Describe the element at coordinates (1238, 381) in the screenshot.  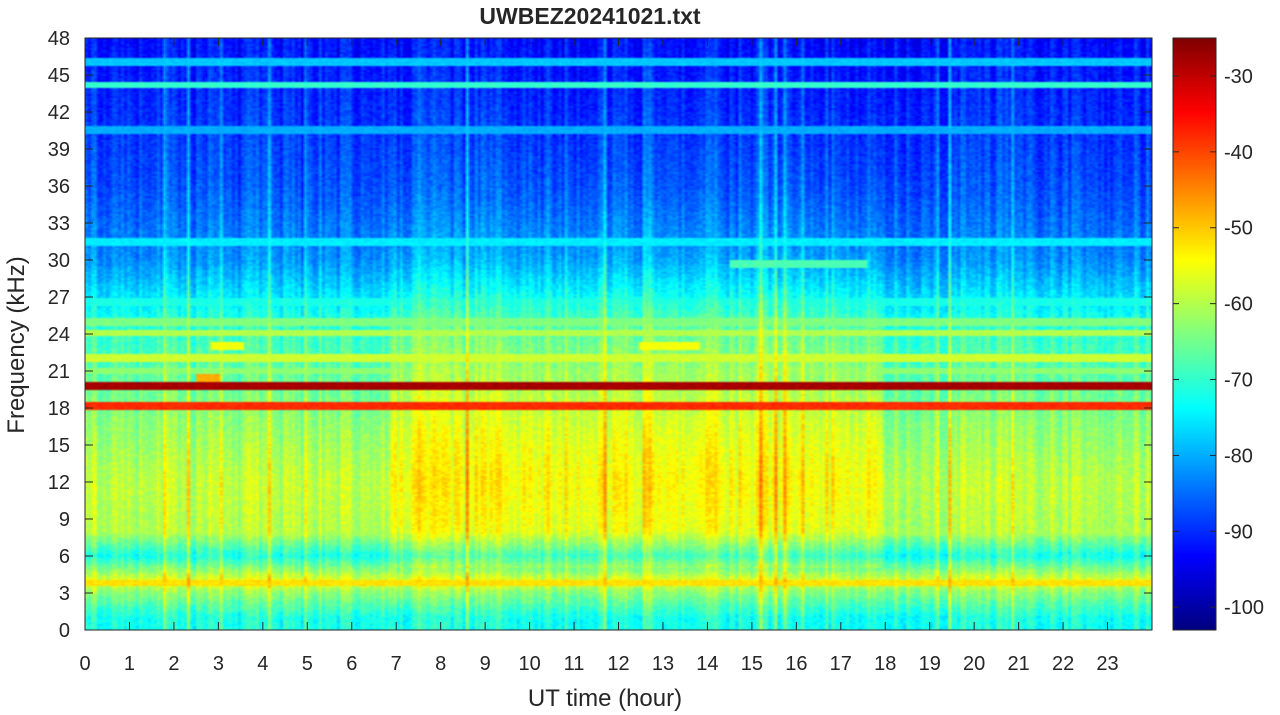
I see `colorbar-tick-label: -70` at that location.